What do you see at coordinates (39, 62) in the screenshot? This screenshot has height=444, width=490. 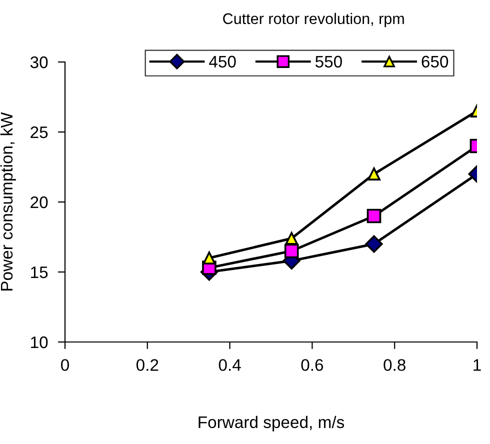 I see `y-tick-label: 30` at bounding box center [39, 62].